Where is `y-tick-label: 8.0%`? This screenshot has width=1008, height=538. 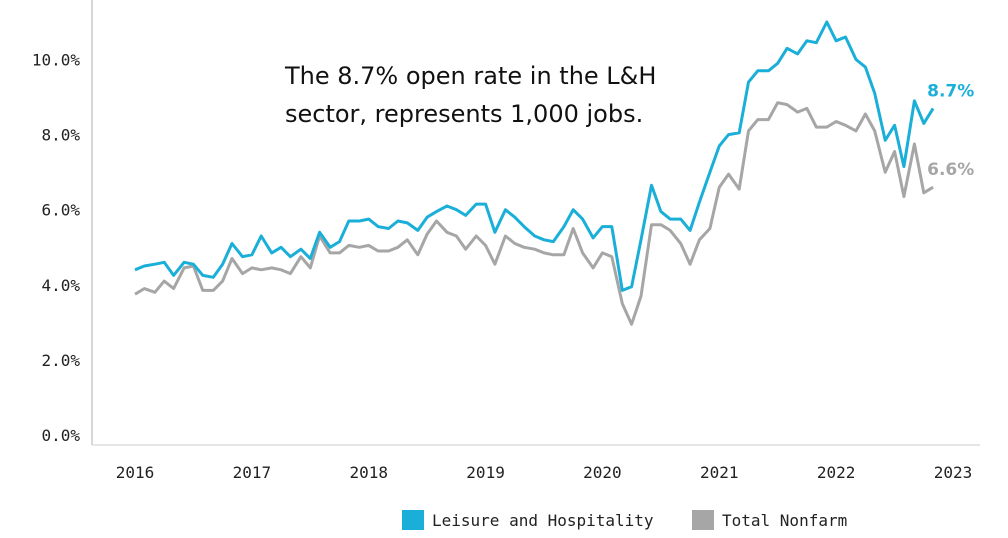 y-tick-label: 8.0% is located at coordinates (60, 135).